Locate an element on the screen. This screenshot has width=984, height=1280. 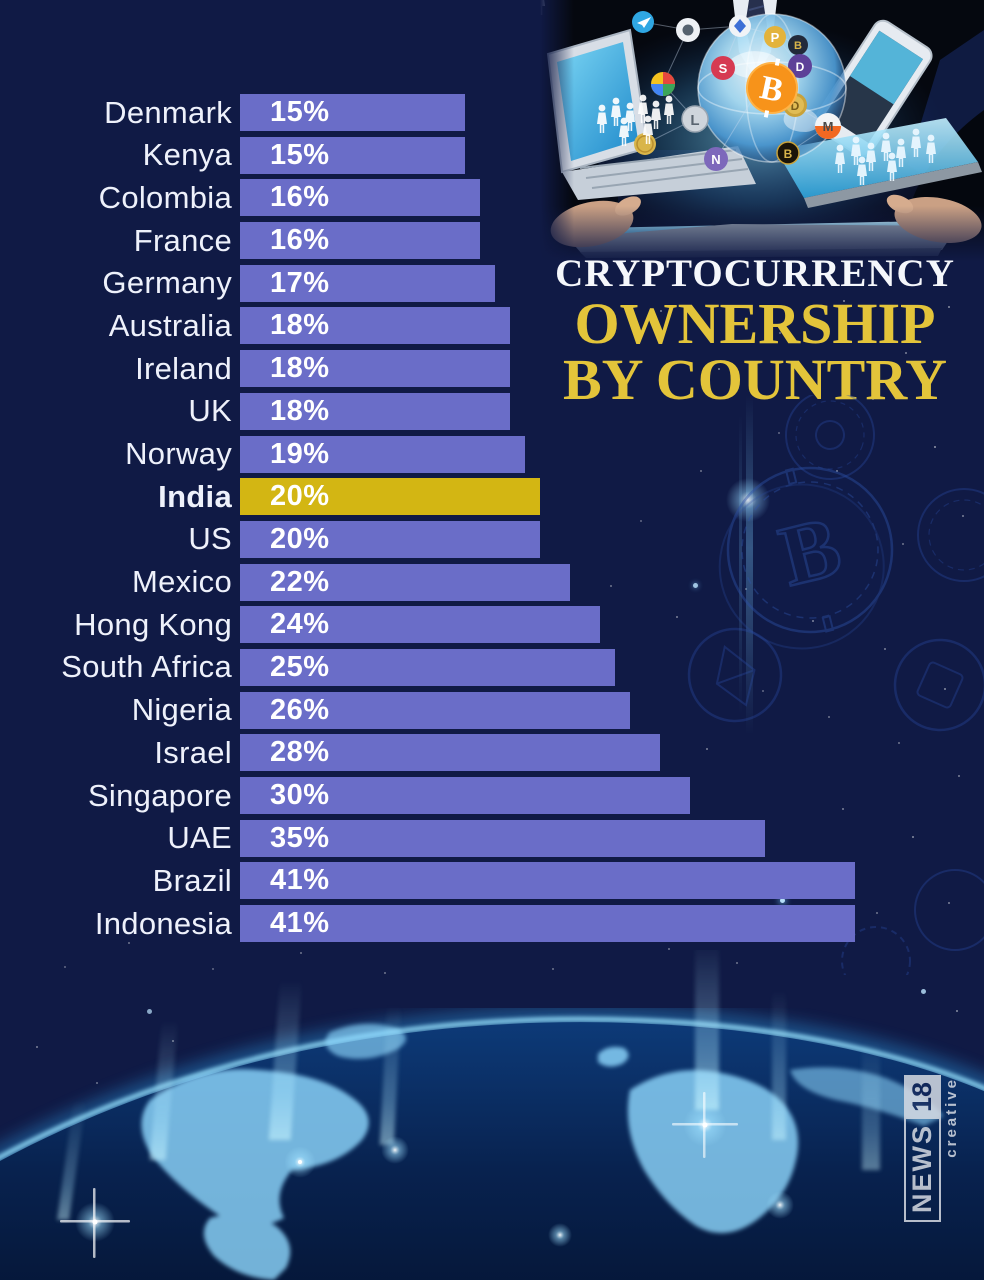
bitcoin-watermark-icon: B is located at coordinates (806, 558).